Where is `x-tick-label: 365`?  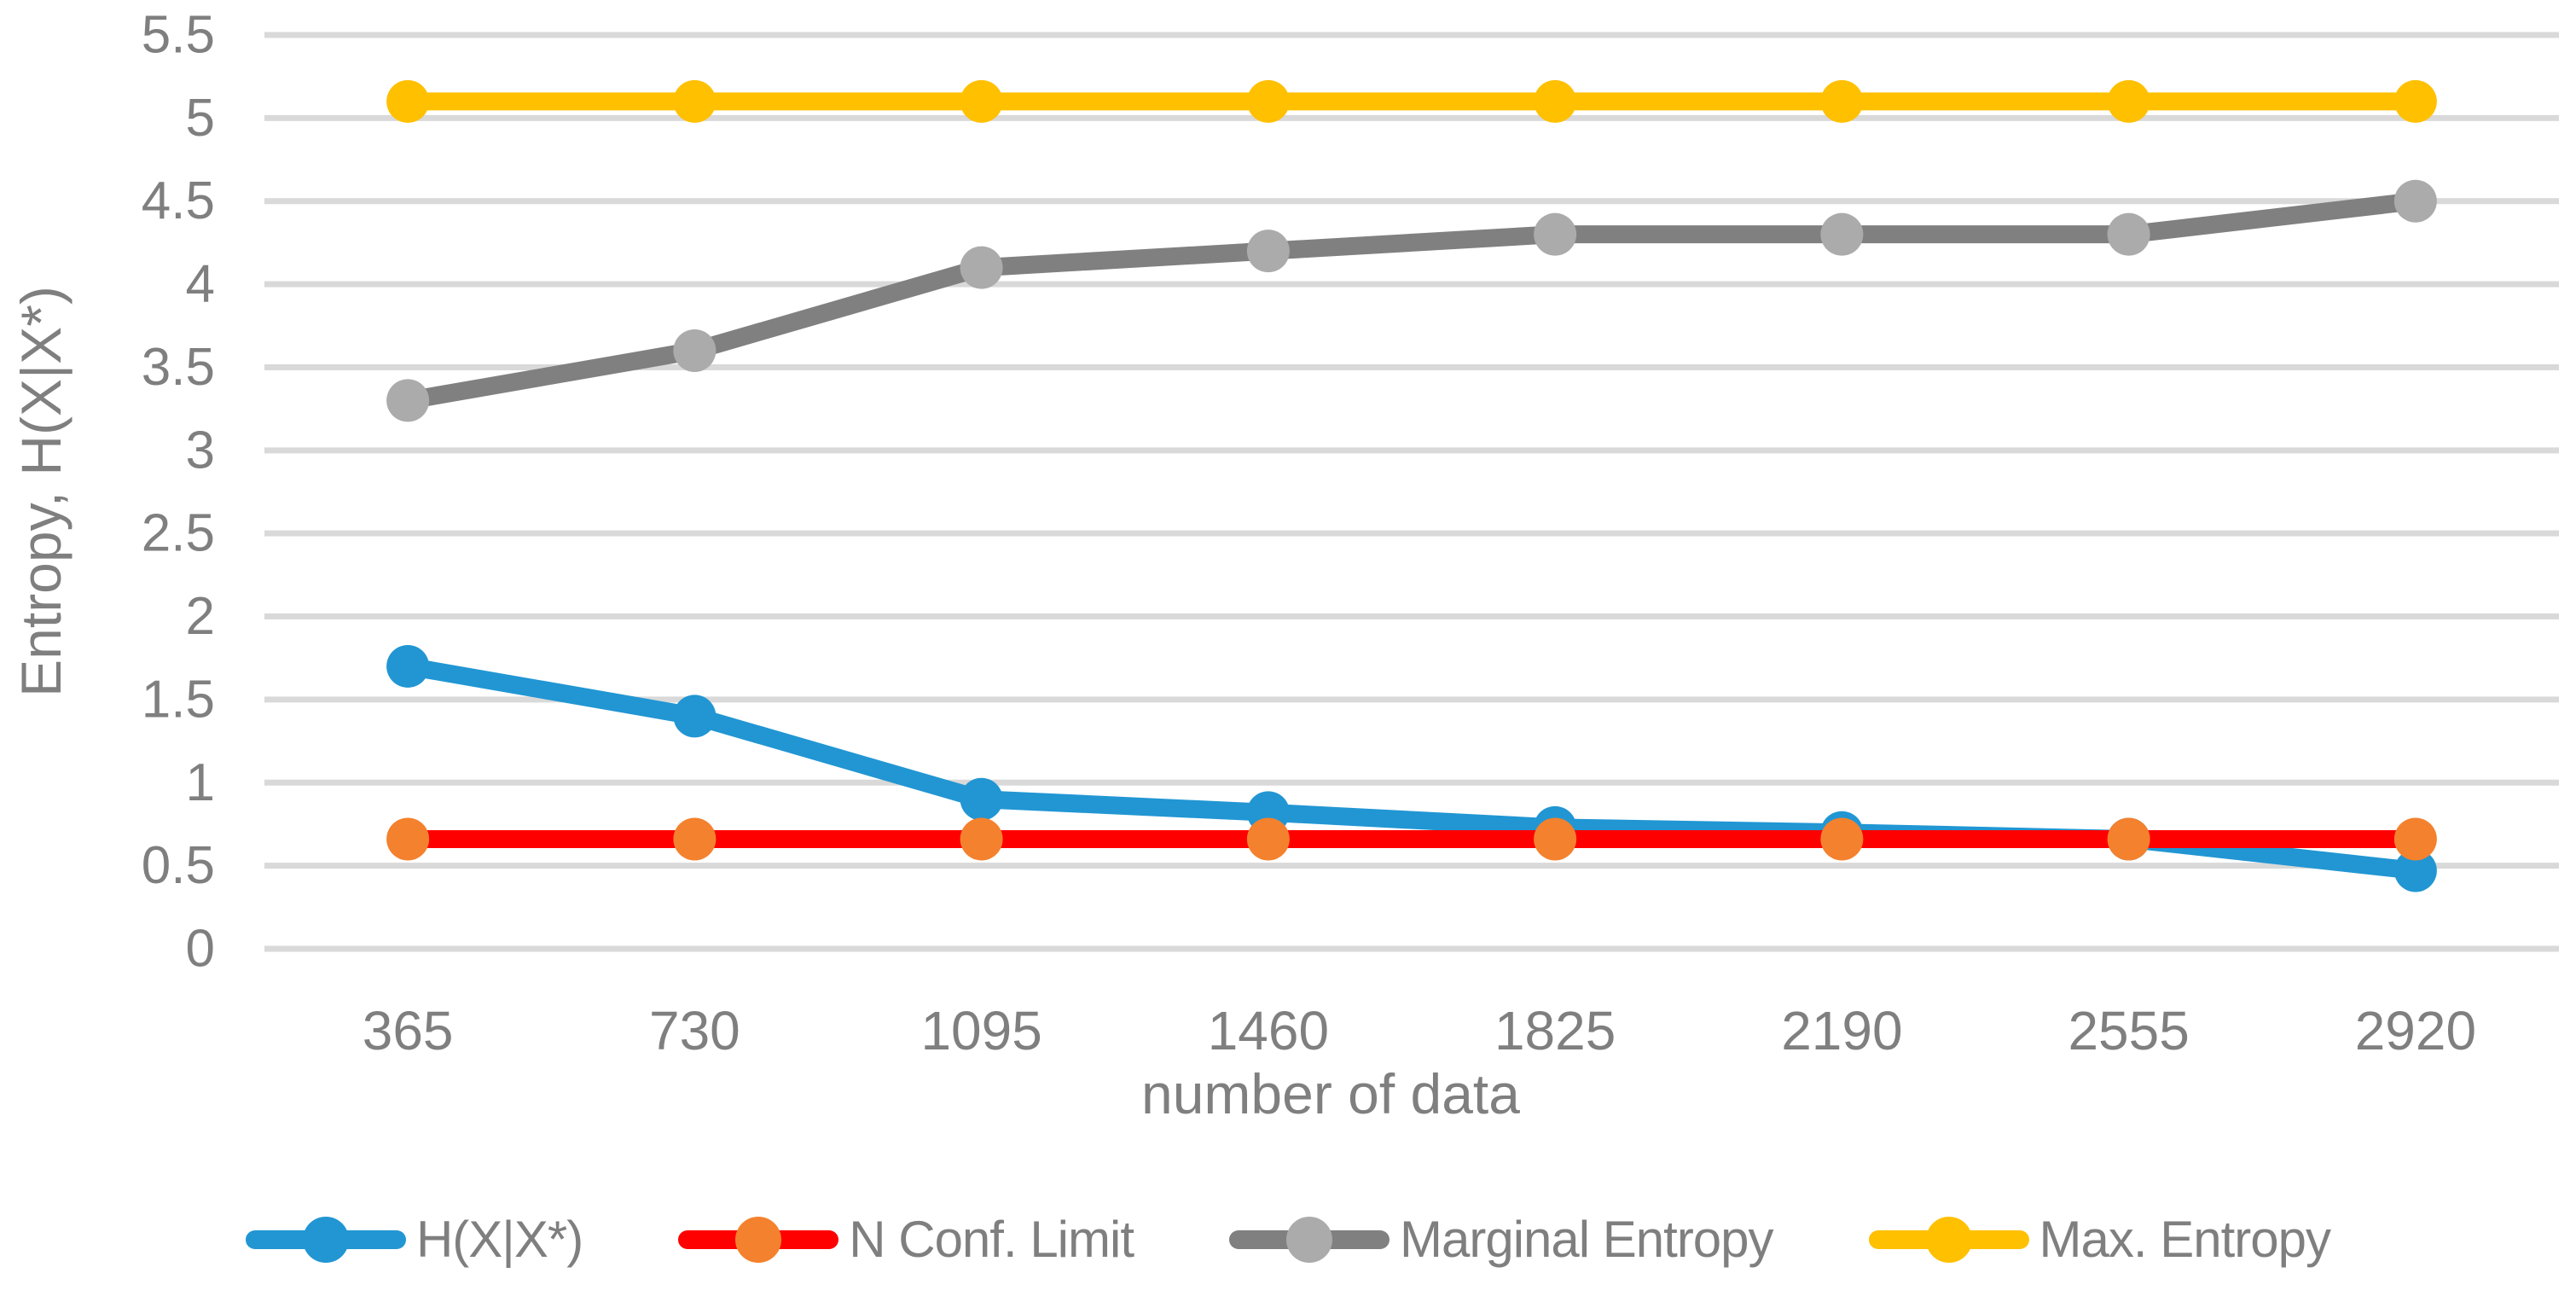
x-tick-label: 365 is located at coordinates (408, 1030).